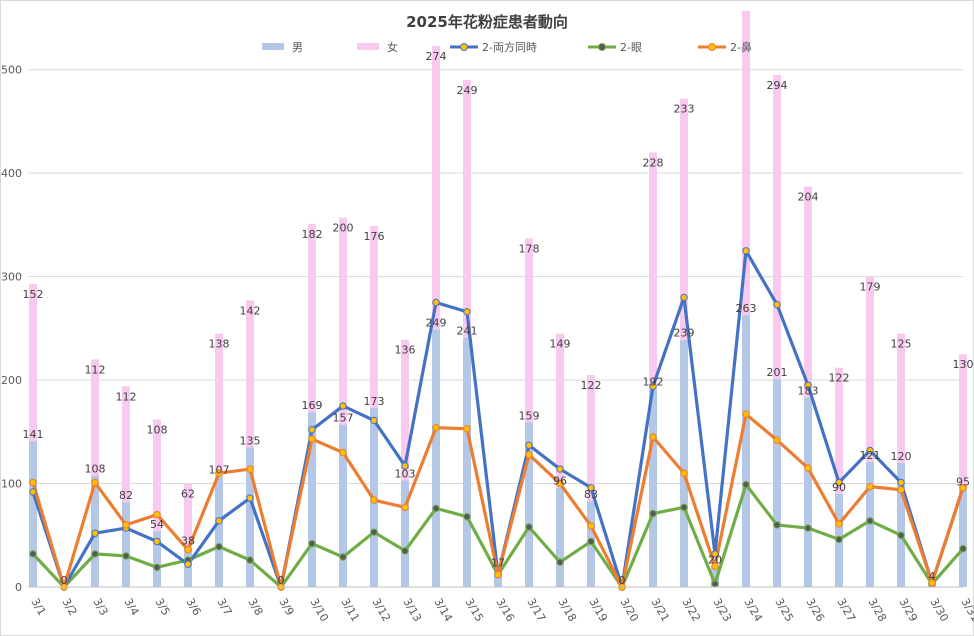 The image size is (974, 636). Describe the element at coordinates (157, 429) in the screenshot. I see `female-data-label: 108` at that location.